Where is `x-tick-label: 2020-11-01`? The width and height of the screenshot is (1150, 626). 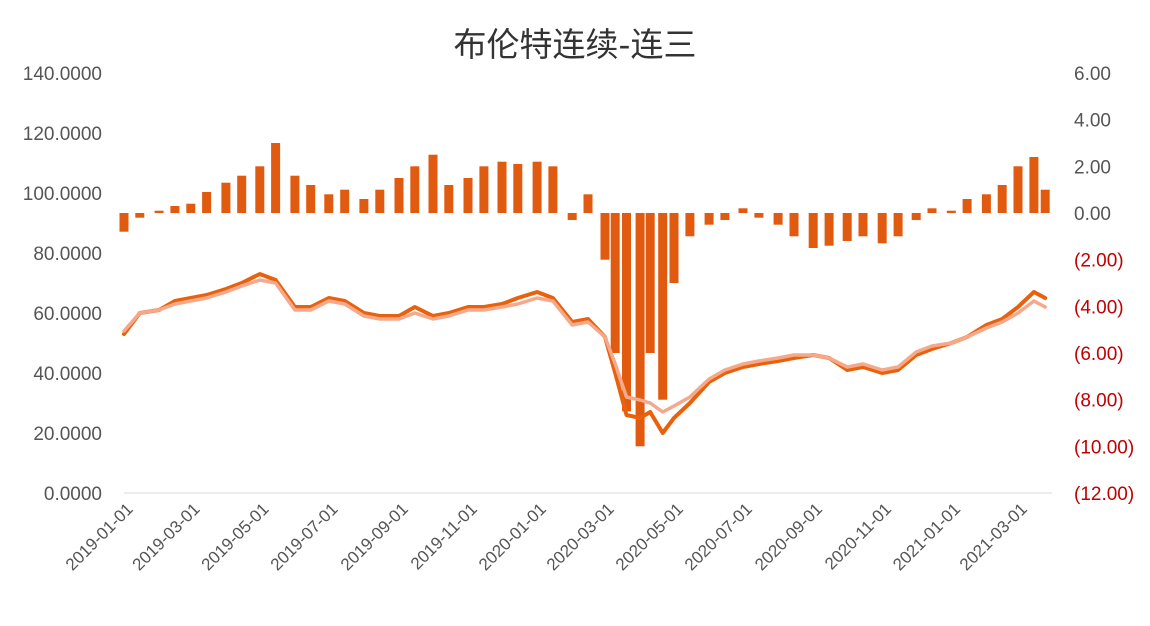 x-tick-label: 2020-11-01 is located at coordinates (858, 536).